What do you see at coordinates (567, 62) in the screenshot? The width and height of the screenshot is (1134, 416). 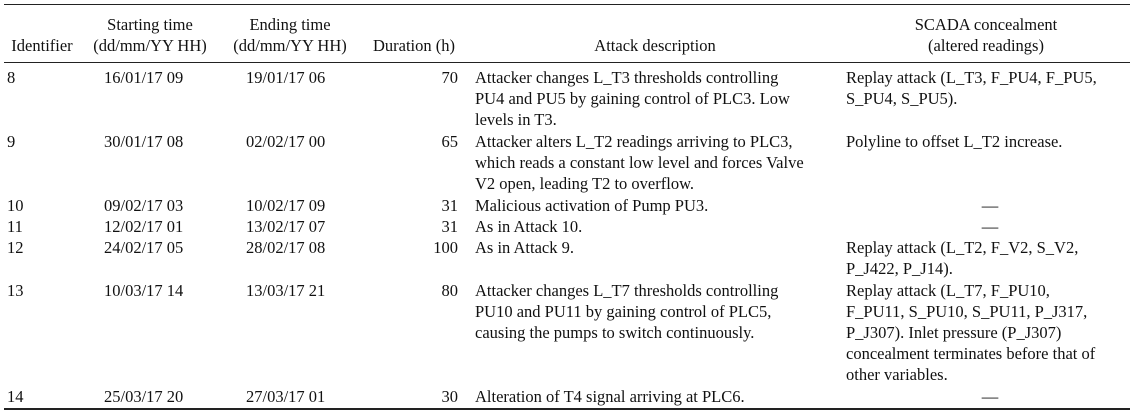 I see `table-header-rule` at bounding box center [567, 62].